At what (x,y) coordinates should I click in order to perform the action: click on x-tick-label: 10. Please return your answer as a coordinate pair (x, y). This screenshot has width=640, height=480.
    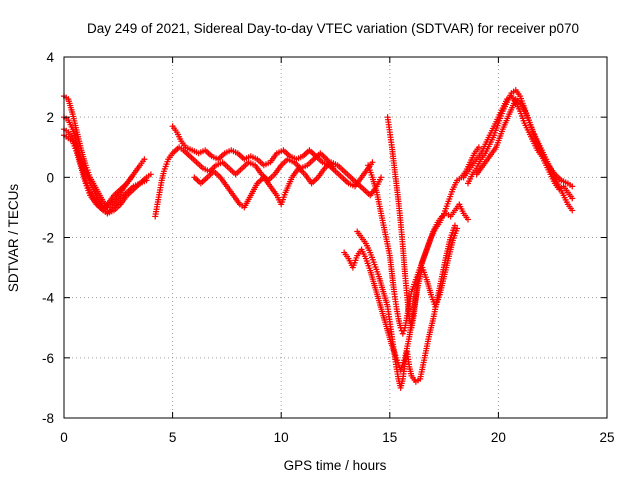
    Looking at the image, I should click on (281, 437).